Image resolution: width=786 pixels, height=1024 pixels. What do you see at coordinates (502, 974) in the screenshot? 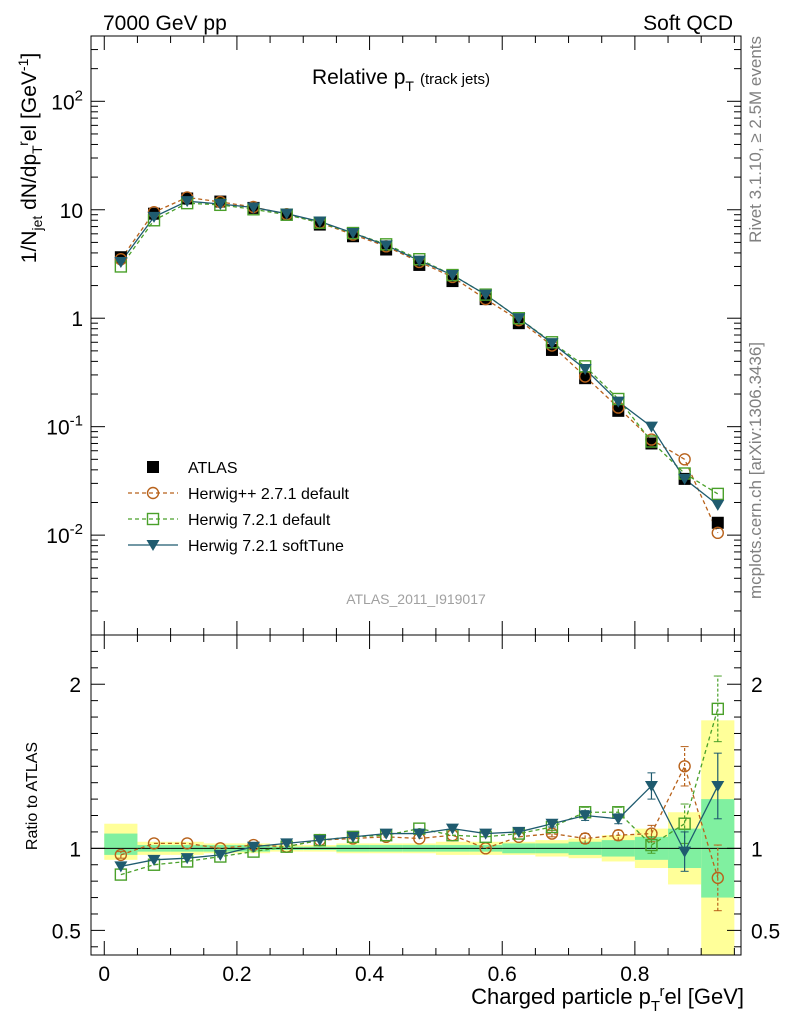
I see `x-tick-label: 0.6` at bounding box center [502, 974].